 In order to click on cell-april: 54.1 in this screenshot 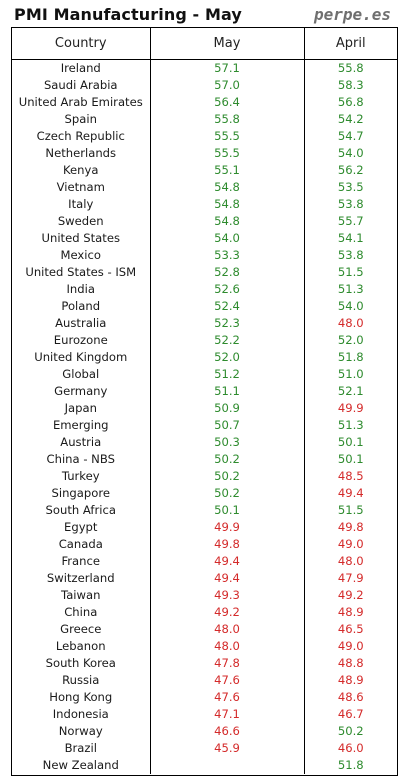, I will do `click(350, 238)`.